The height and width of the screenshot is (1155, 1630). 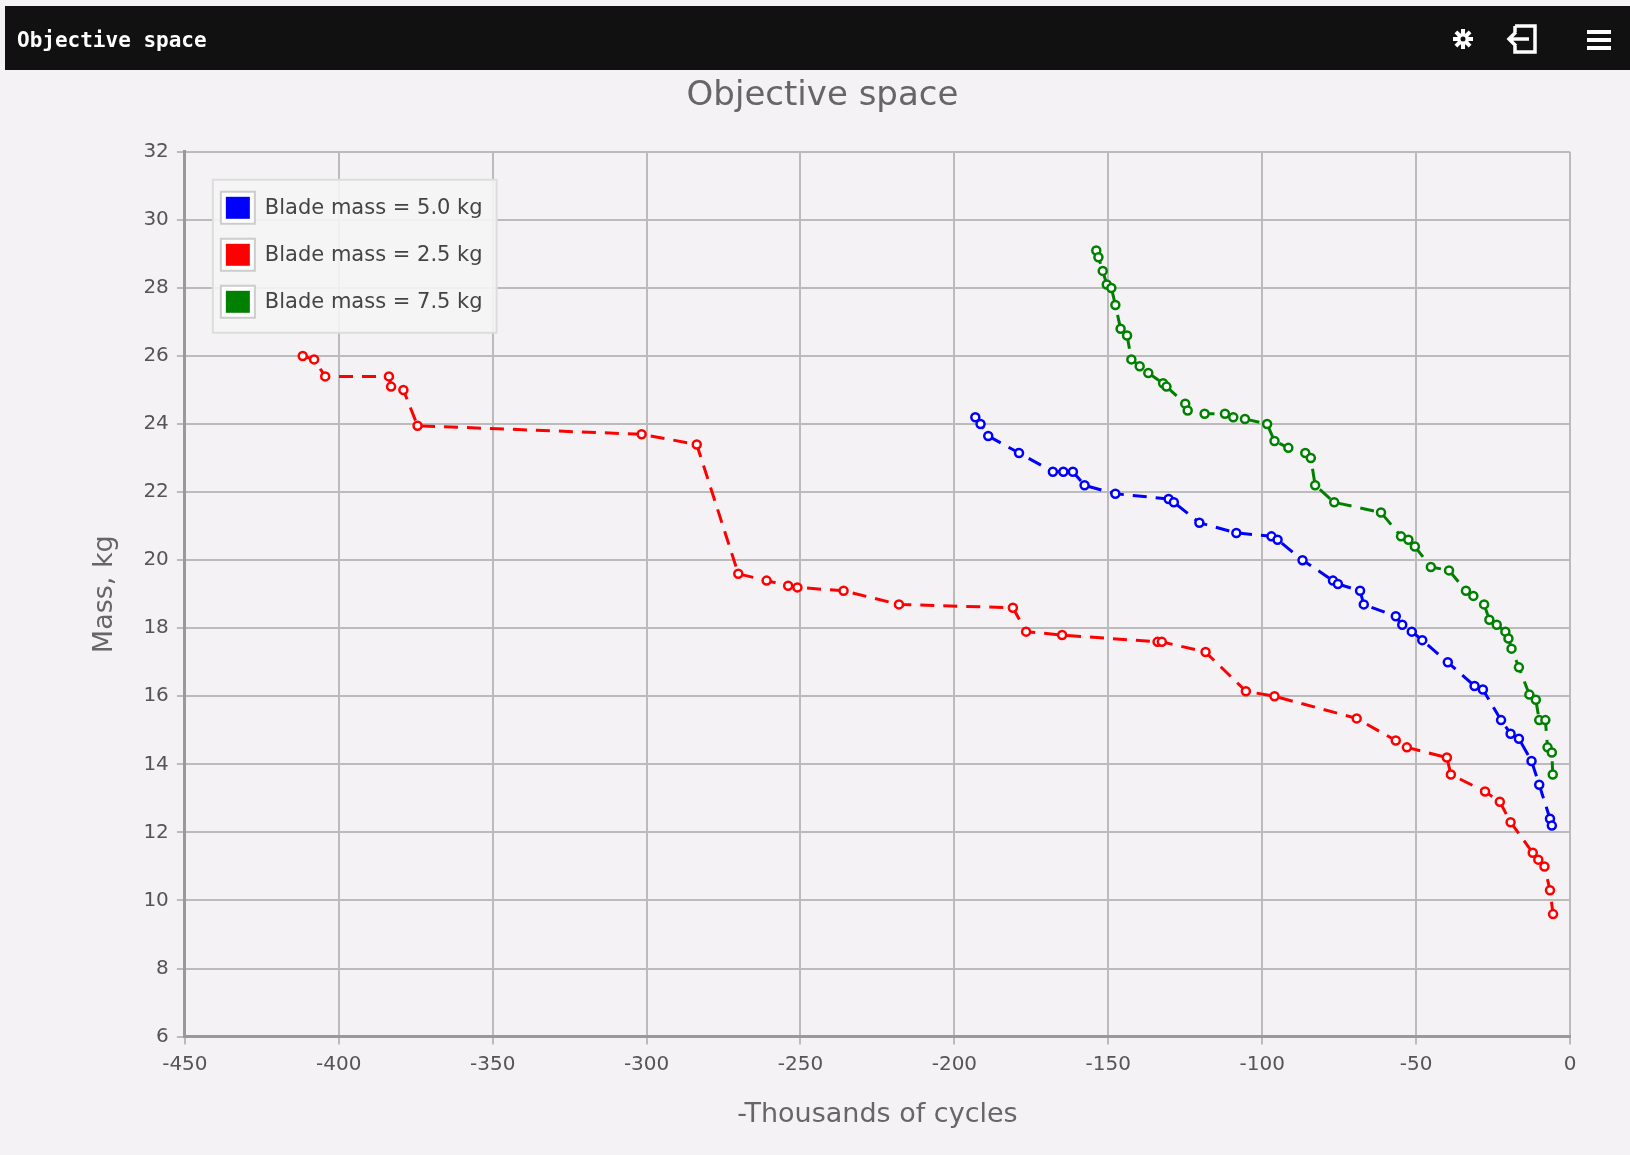 What do you see at coordinates (156, 218) in the screenshot?
I see `y-tick-label: 30` at bounding box center [156, 218].